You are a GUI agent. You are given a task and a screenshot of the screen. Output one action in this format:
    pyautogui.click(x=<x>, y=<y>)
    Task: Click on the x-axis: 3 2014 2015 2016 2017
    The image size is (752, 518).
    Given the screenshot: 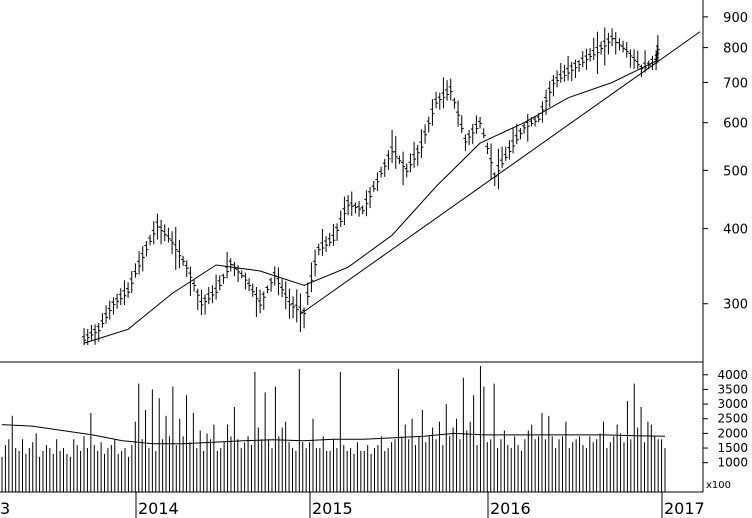 What is the action you would take?
    pyautogui.click(x=352, y=505)
    